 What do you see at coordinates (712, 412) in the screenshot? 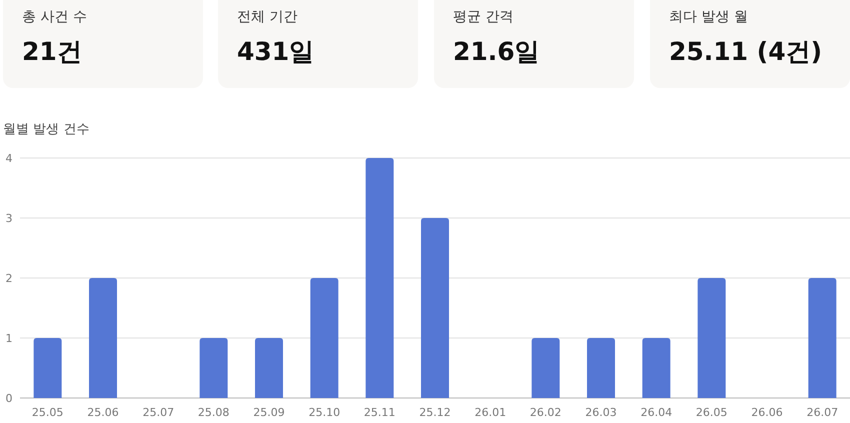
I see `x-tick-label: 26.05` at bounding box center [712, 412].